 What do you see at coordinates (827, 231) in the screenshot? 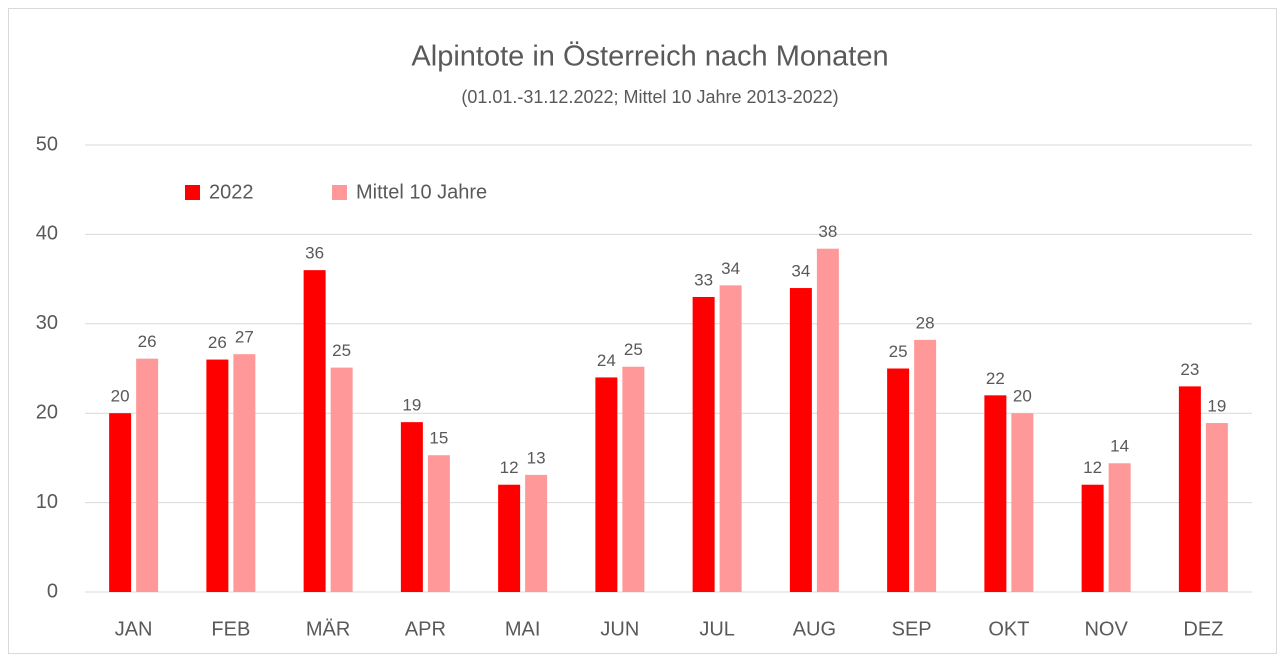
I see `data-label: 38` at bounding box center [827, 231].